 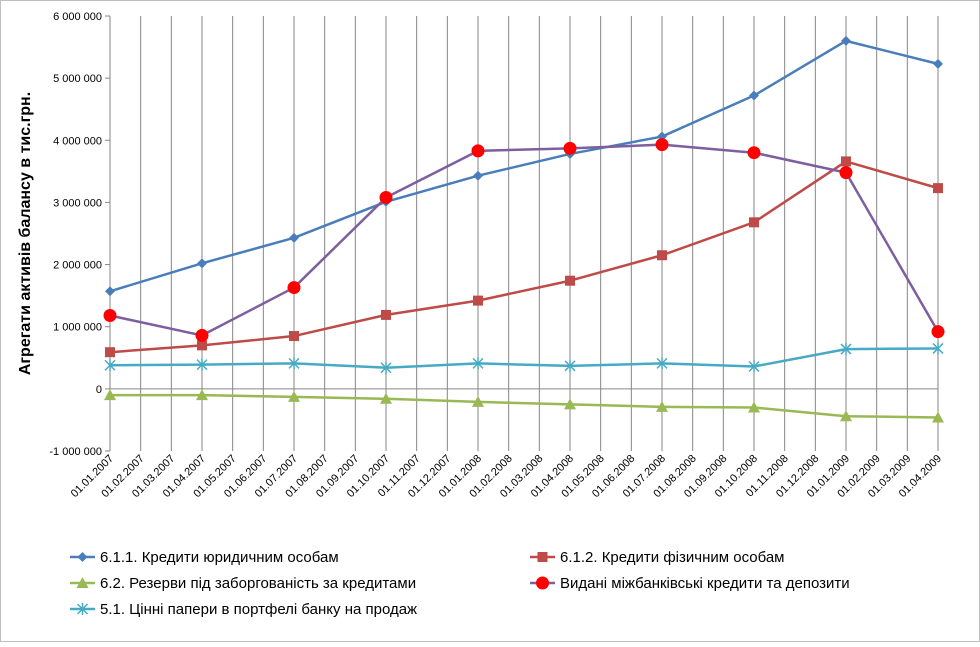 I want to click on y-tick-label: -1 000 000, so click(x=75, y=452).